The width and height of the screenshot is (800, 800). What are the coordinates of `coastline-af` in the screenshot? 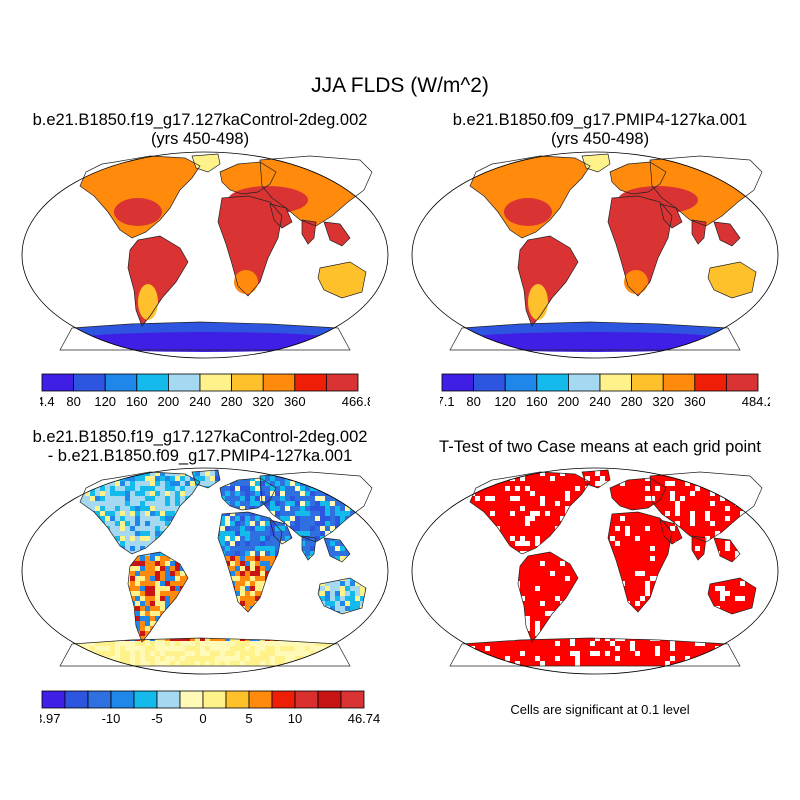 It's located at (640, 246).